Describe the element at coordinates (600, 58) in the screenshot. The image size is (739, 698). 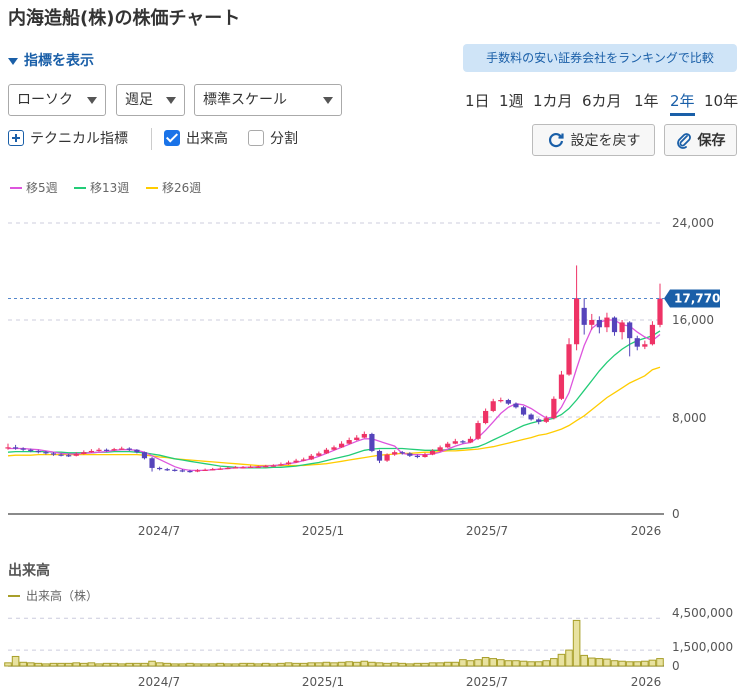
I see `broker-ranking-link: 手数料の安い証券会社をランキングで比較` at that location.